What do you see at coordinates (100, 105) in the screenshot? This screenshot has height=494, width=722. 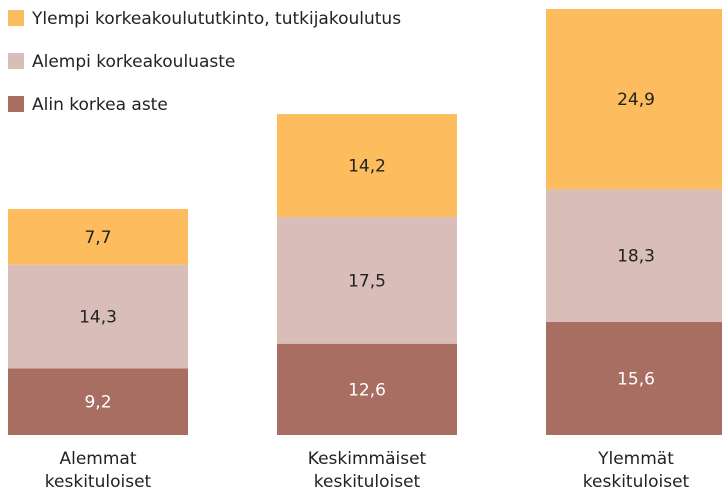 I see `legend-label: Alin korkea aste` at bounding box center [100, 105].